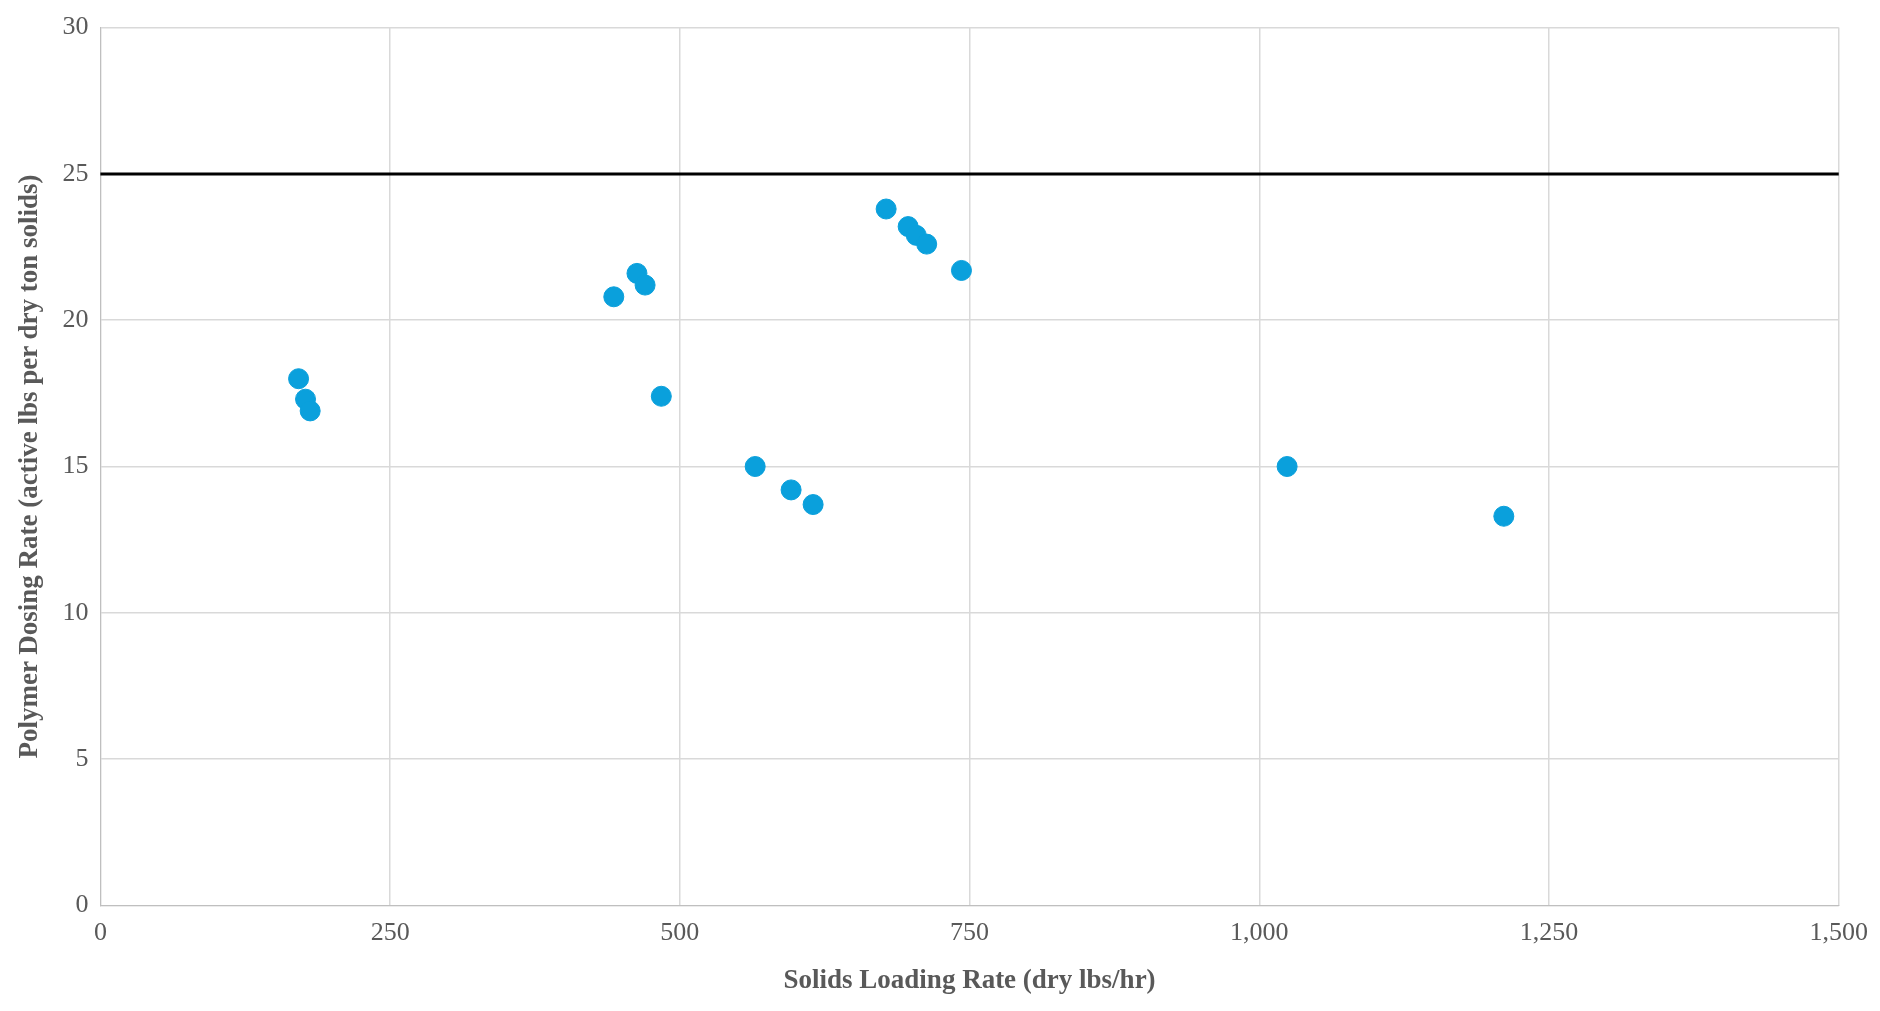 Image resolution: width=1880 pixels, height=1011 pixels. Describe the element at coordinates (75, 611) in the screenshot. I see `y-tick-label: 10` at that location.